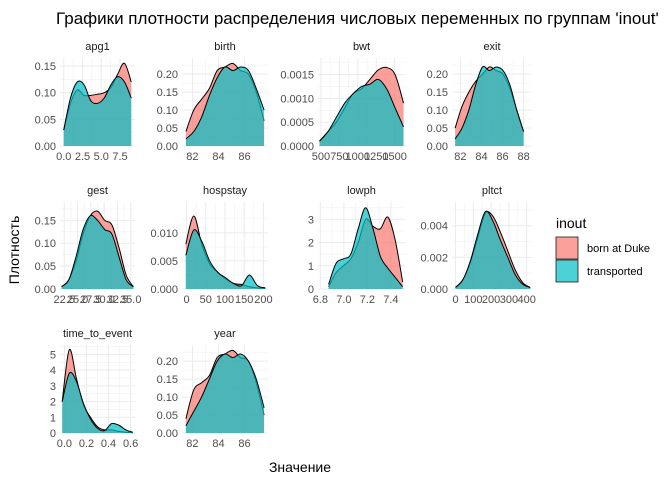  Describe the element at coordinates (212, 389) in the screenshot. I see `panel-year: 82 84 86 0.00 0.05 0.10 0.15 0.20 year` at that location.